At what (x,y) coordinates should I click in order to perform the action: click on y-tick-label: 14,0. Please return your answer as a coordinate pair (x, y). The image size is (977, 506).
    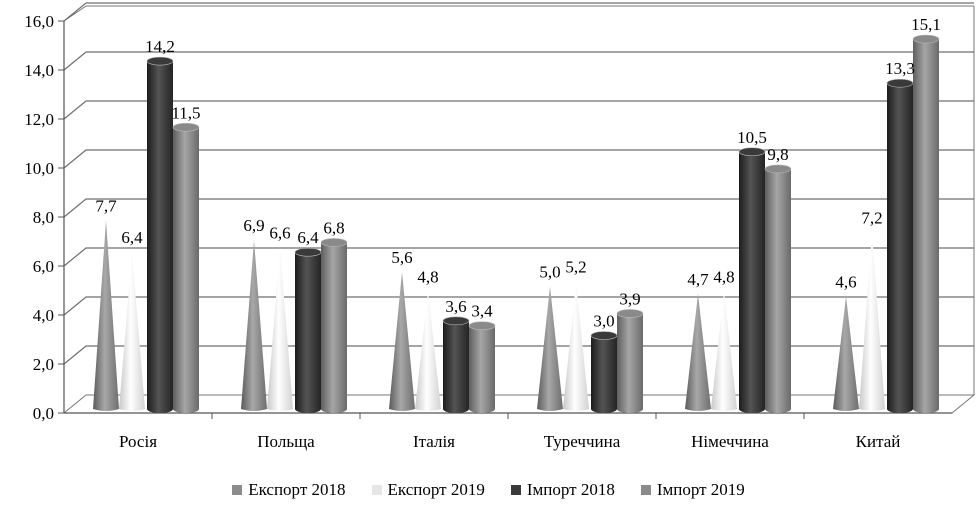
    Looking at the image, I should click on (39, 70).